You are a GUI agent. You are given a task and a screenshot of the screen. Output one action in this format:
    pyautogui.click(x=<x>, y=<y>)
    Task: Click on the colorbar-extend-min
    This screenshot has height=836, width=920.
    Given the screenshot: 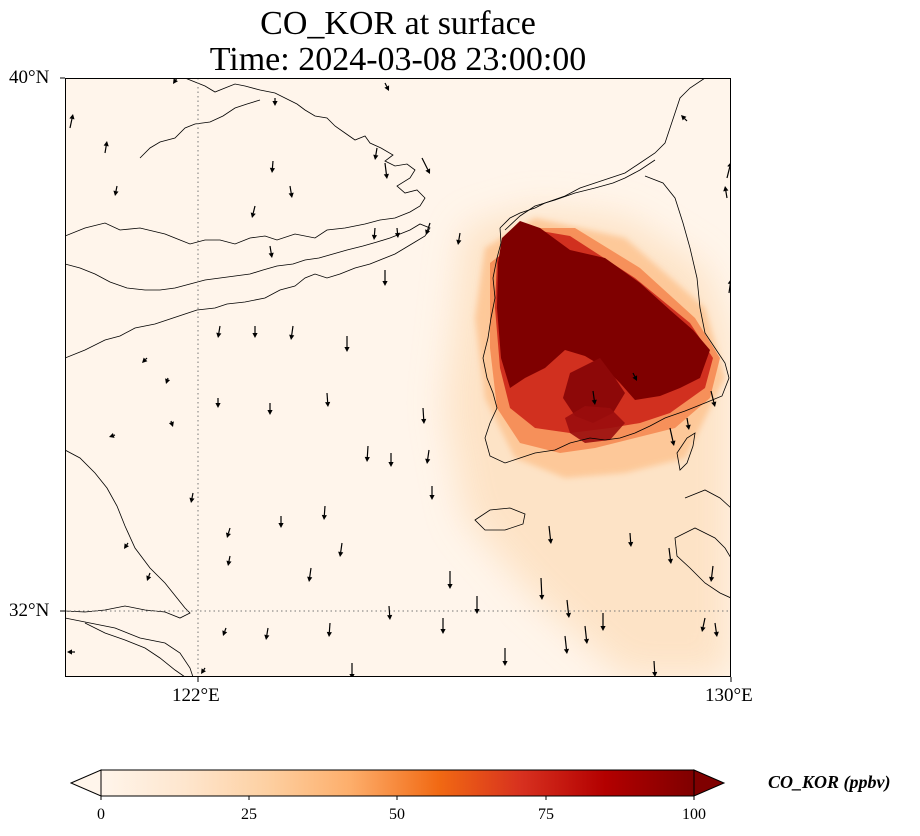 What is the action you would take?
    pyautogui.click(x=86, y=783)
    